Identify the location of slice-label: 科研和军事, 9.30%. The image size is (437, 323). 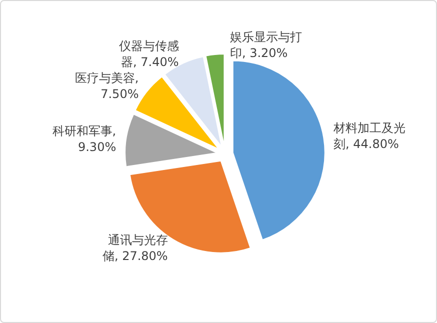
(83, 138).